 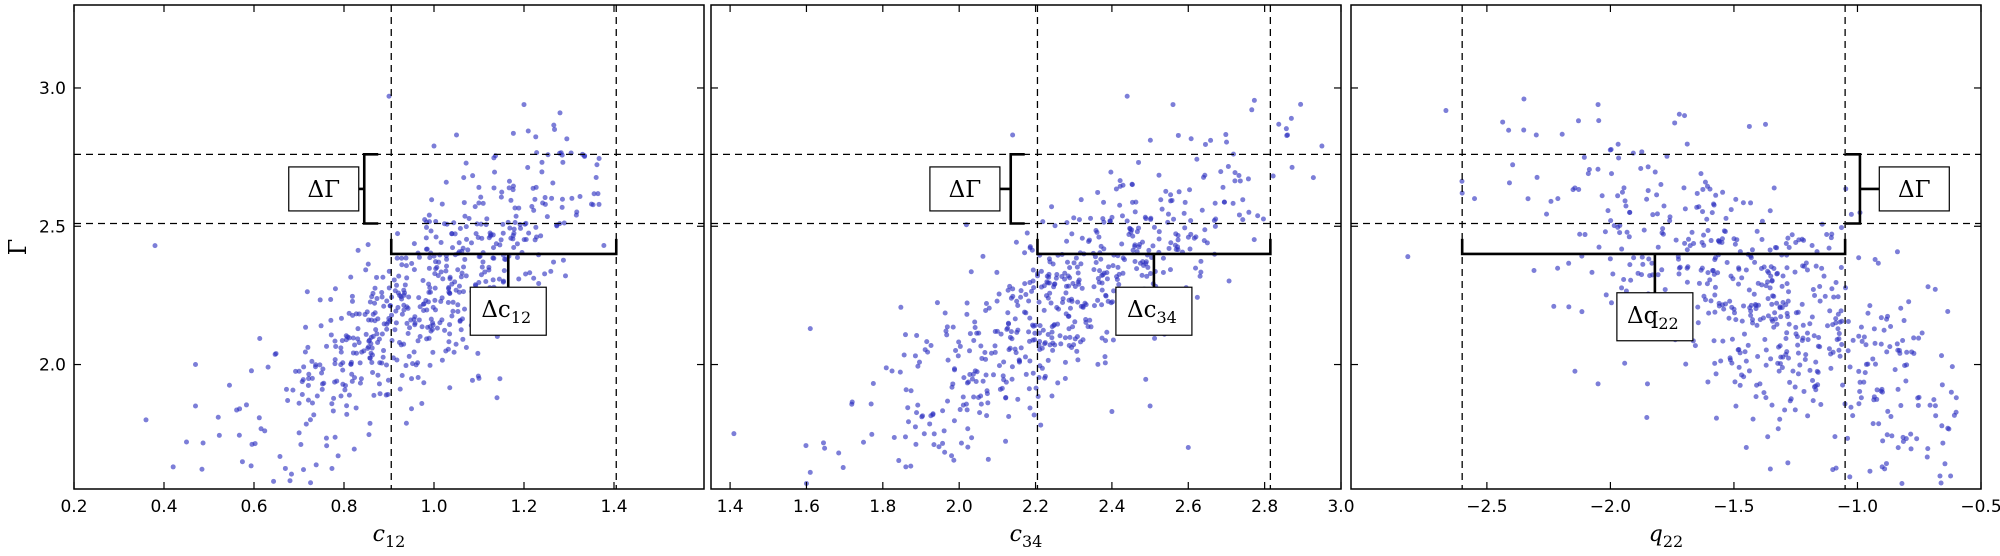 I want to click on x-axis-label-main: c, so click(x=379, y=534).